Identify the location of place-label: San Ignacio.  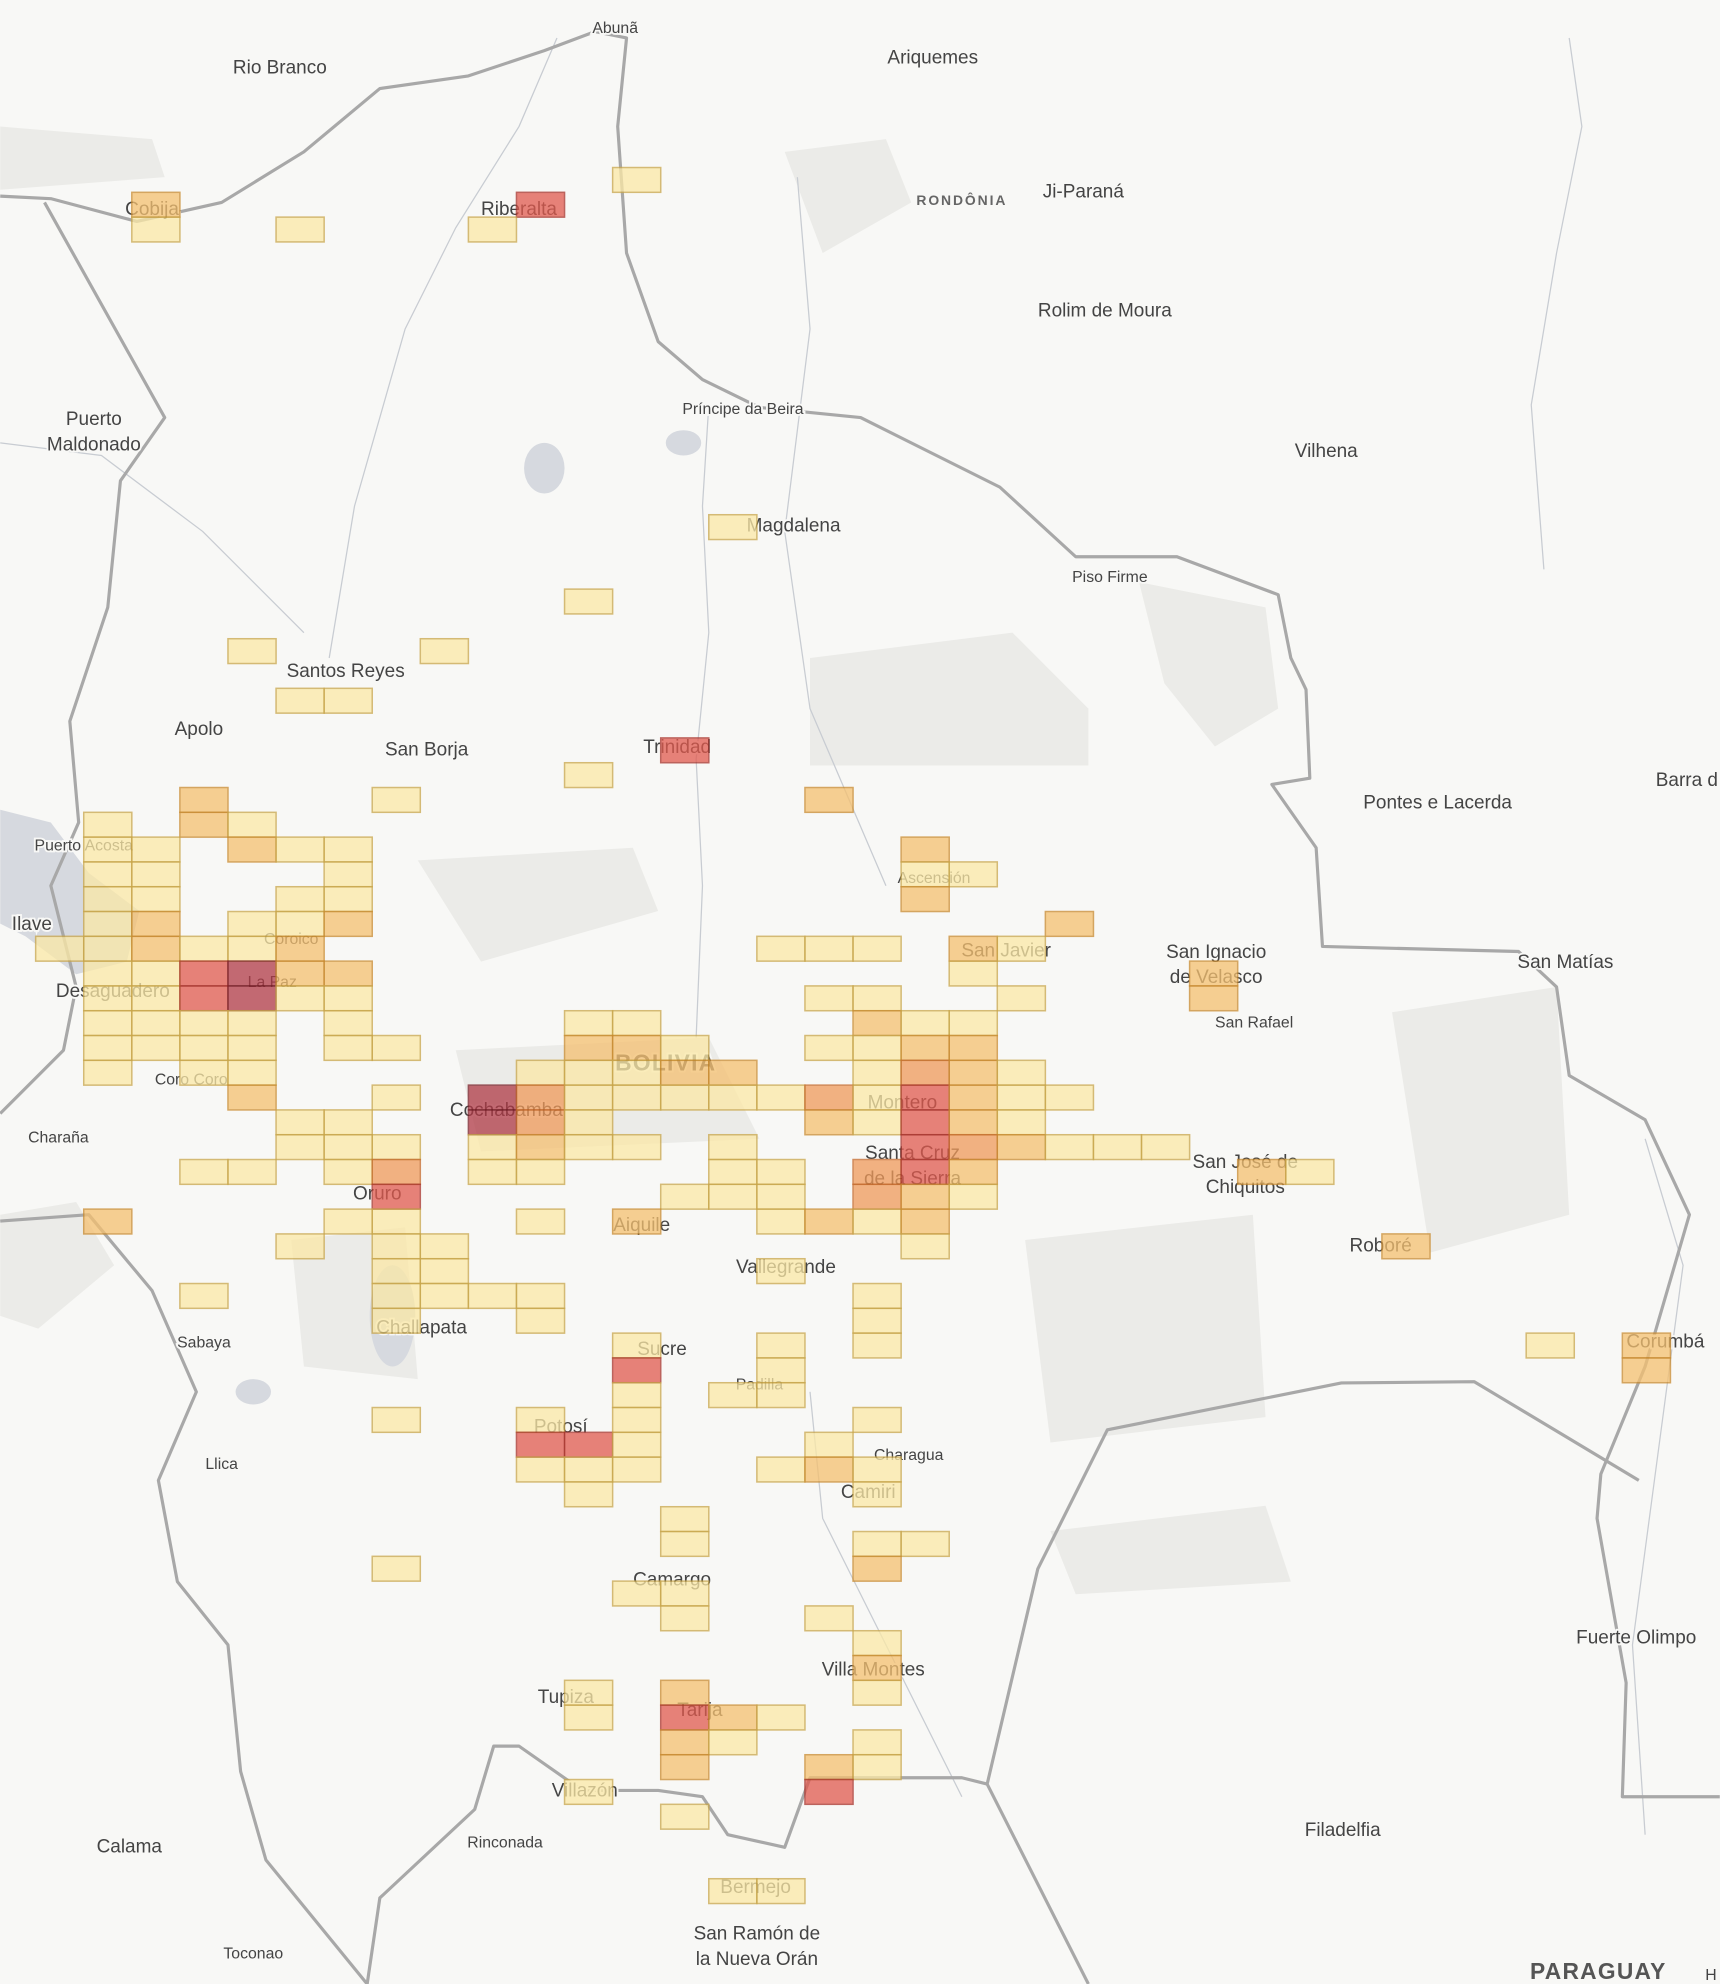
(1216, 952).